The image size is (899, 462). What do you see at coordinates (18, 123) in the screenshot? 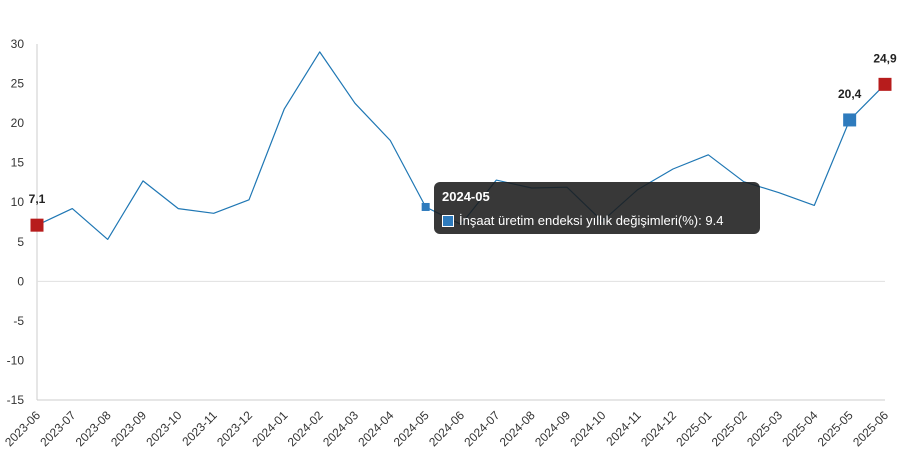
I see `y-tick-label: 20` at bounding box center [18, 123].